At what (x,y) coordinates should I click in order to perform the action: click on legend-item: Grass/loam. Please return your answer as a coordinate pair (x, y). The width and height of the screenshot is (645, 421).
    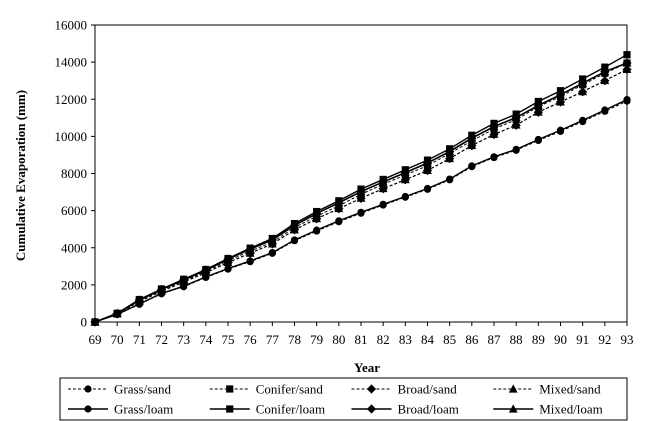
    Looking at the image, I should click on (120, 409).